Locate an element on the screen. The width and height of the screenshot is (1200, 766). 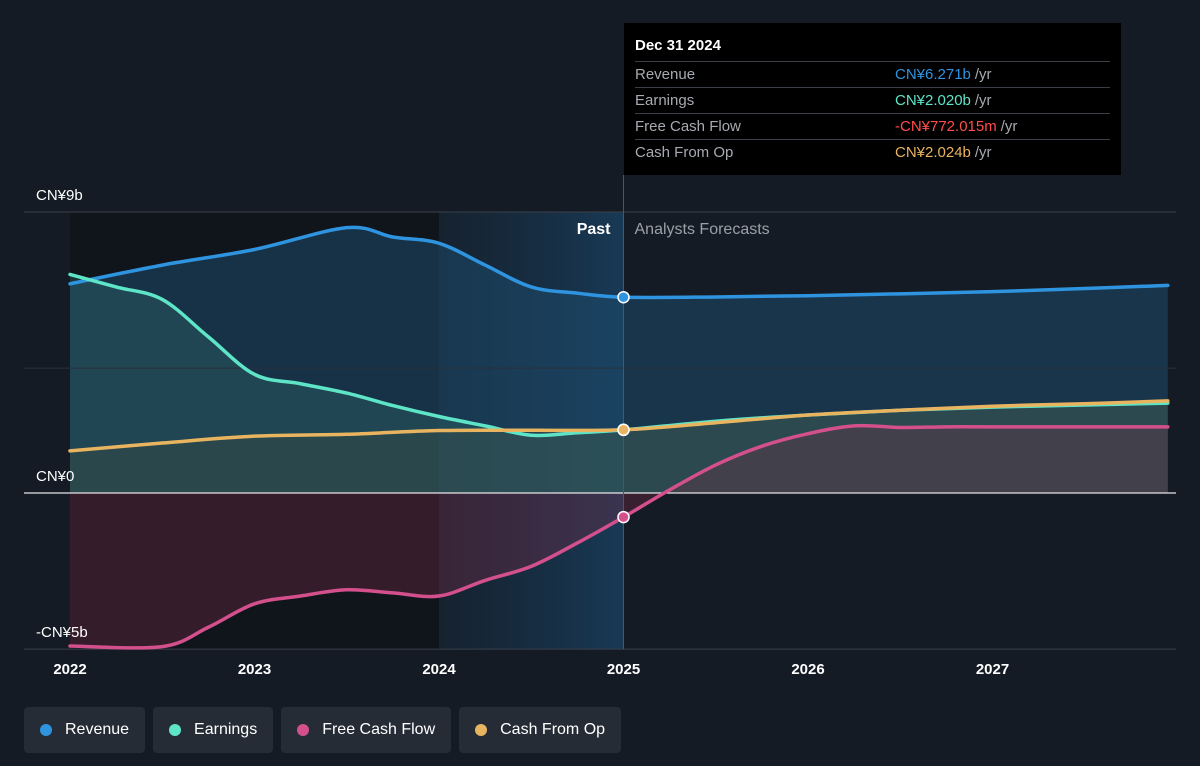
past-label: Past is located at coordinates (594, 229).